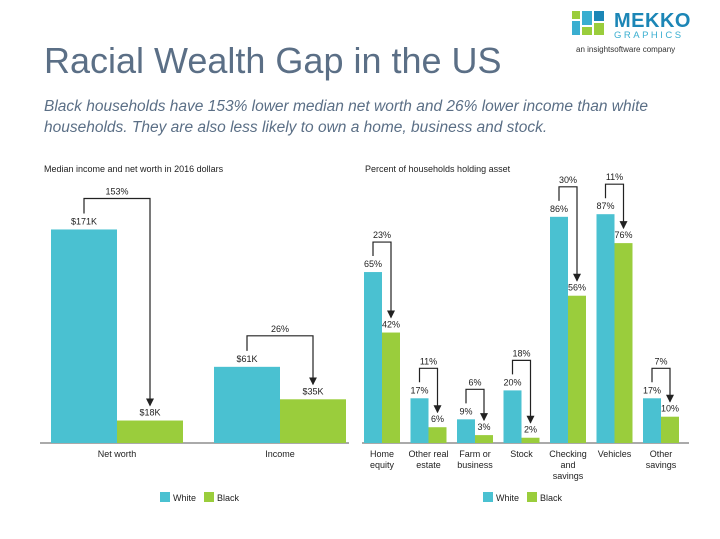 This screenshot has height=539, width=720. I want to click on value-label-white: 9%, so click(465, 411).